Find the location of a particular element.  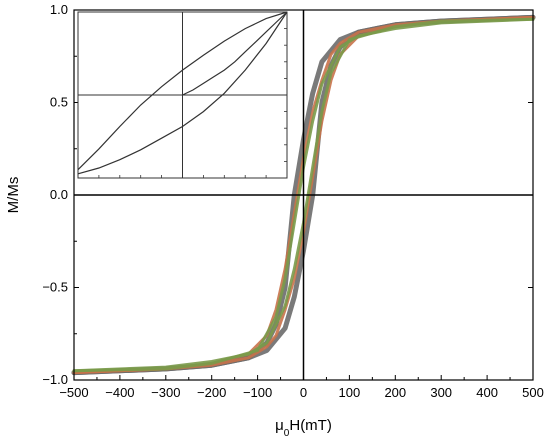

x-tick-label: −300 is located at coordinates (165, 392).